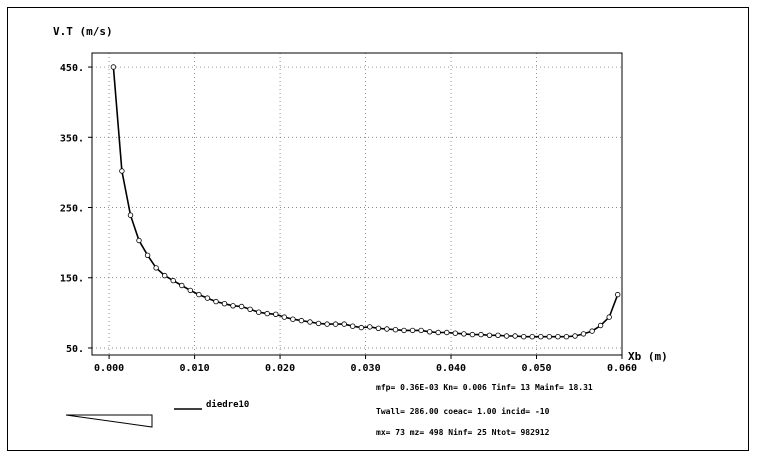 Image resolution: width=757 pixels, height=459 pixels. I want to click on x-tick-label: 0.030, so click(365, 368).